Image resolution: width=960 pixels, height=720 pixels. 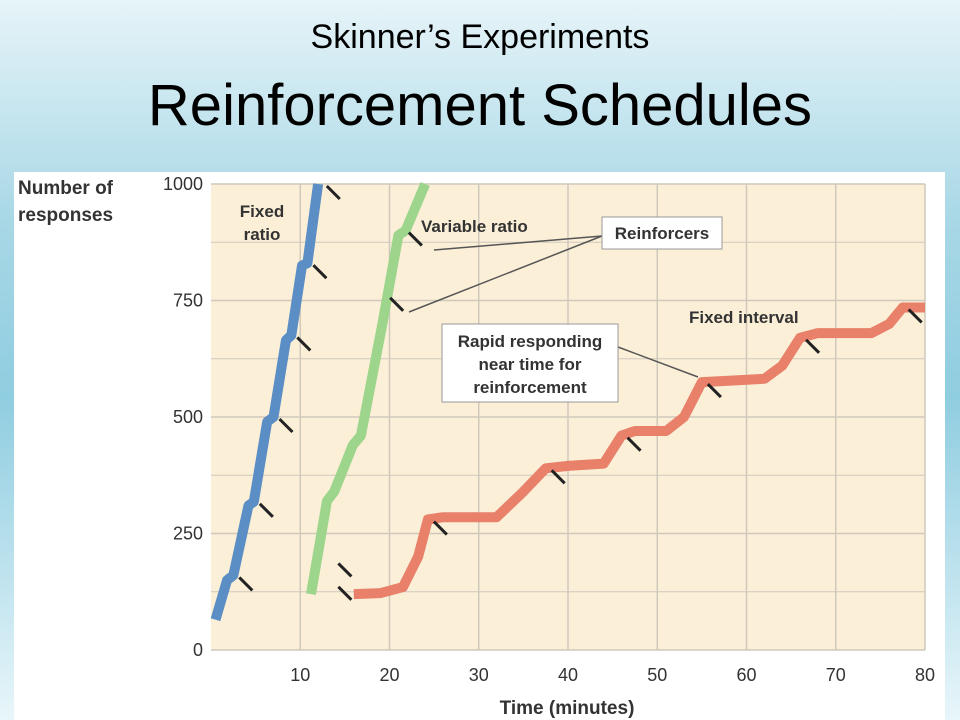 I want to click on x-tick-20: 20, so click(x=389, y=675).